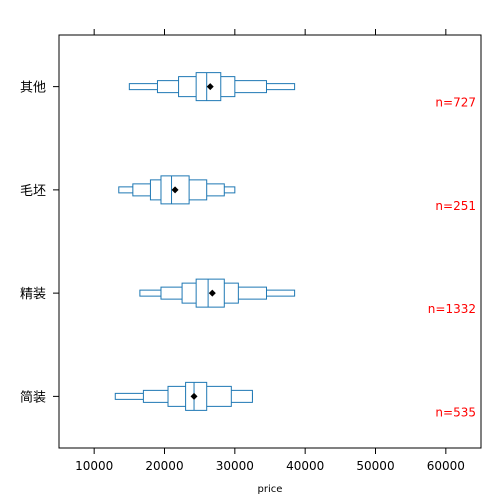 This screenshot has width=504, height=504. What do you see at coordinates (94, 466) in the screenshot?
I see `x-tick-label: 10000` at bounding box center [94, 466].